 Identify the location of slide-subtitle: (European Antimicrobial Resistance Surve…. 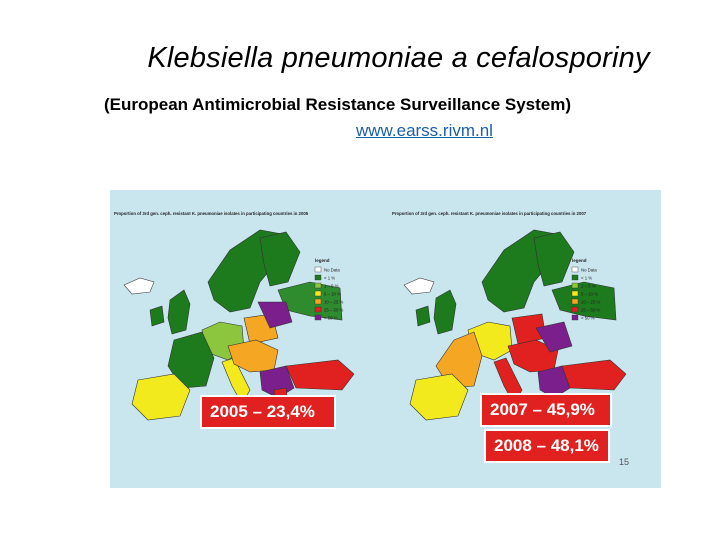
(338, 104).